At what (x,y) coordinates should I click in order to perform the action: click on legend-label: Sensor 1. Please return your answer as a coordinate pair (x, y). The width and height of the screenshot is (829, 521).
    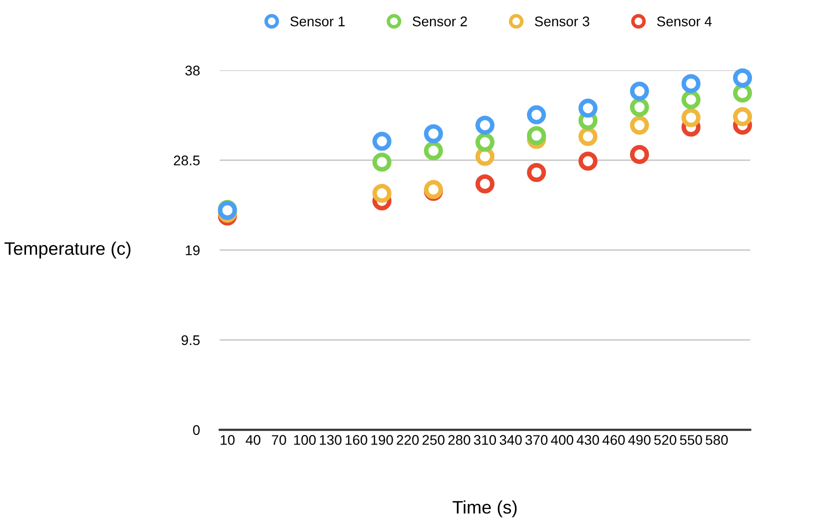
    Looking at the image, I should click on (317, 21).